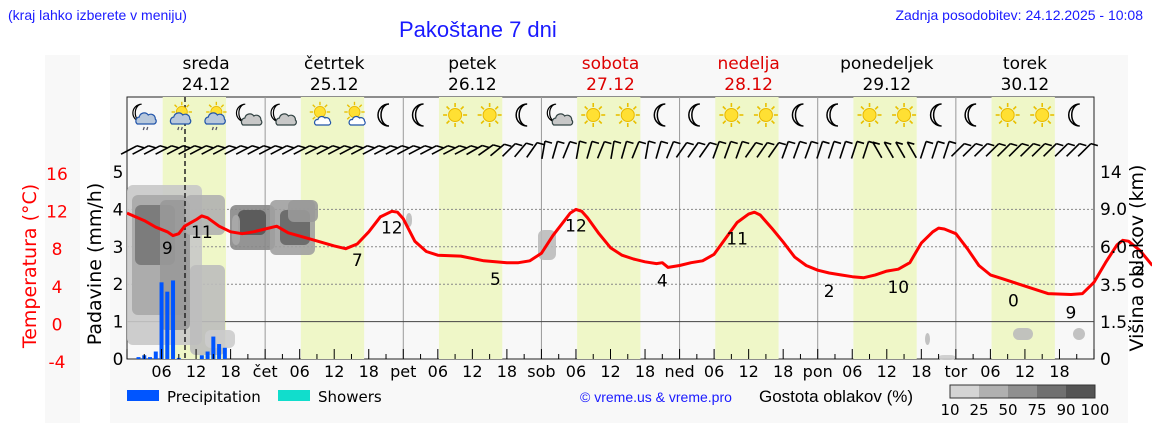 Image resolution: width=1152 pixels, height=443 pixels. I want to click on legend-showers-swatch, so click(294, 395).